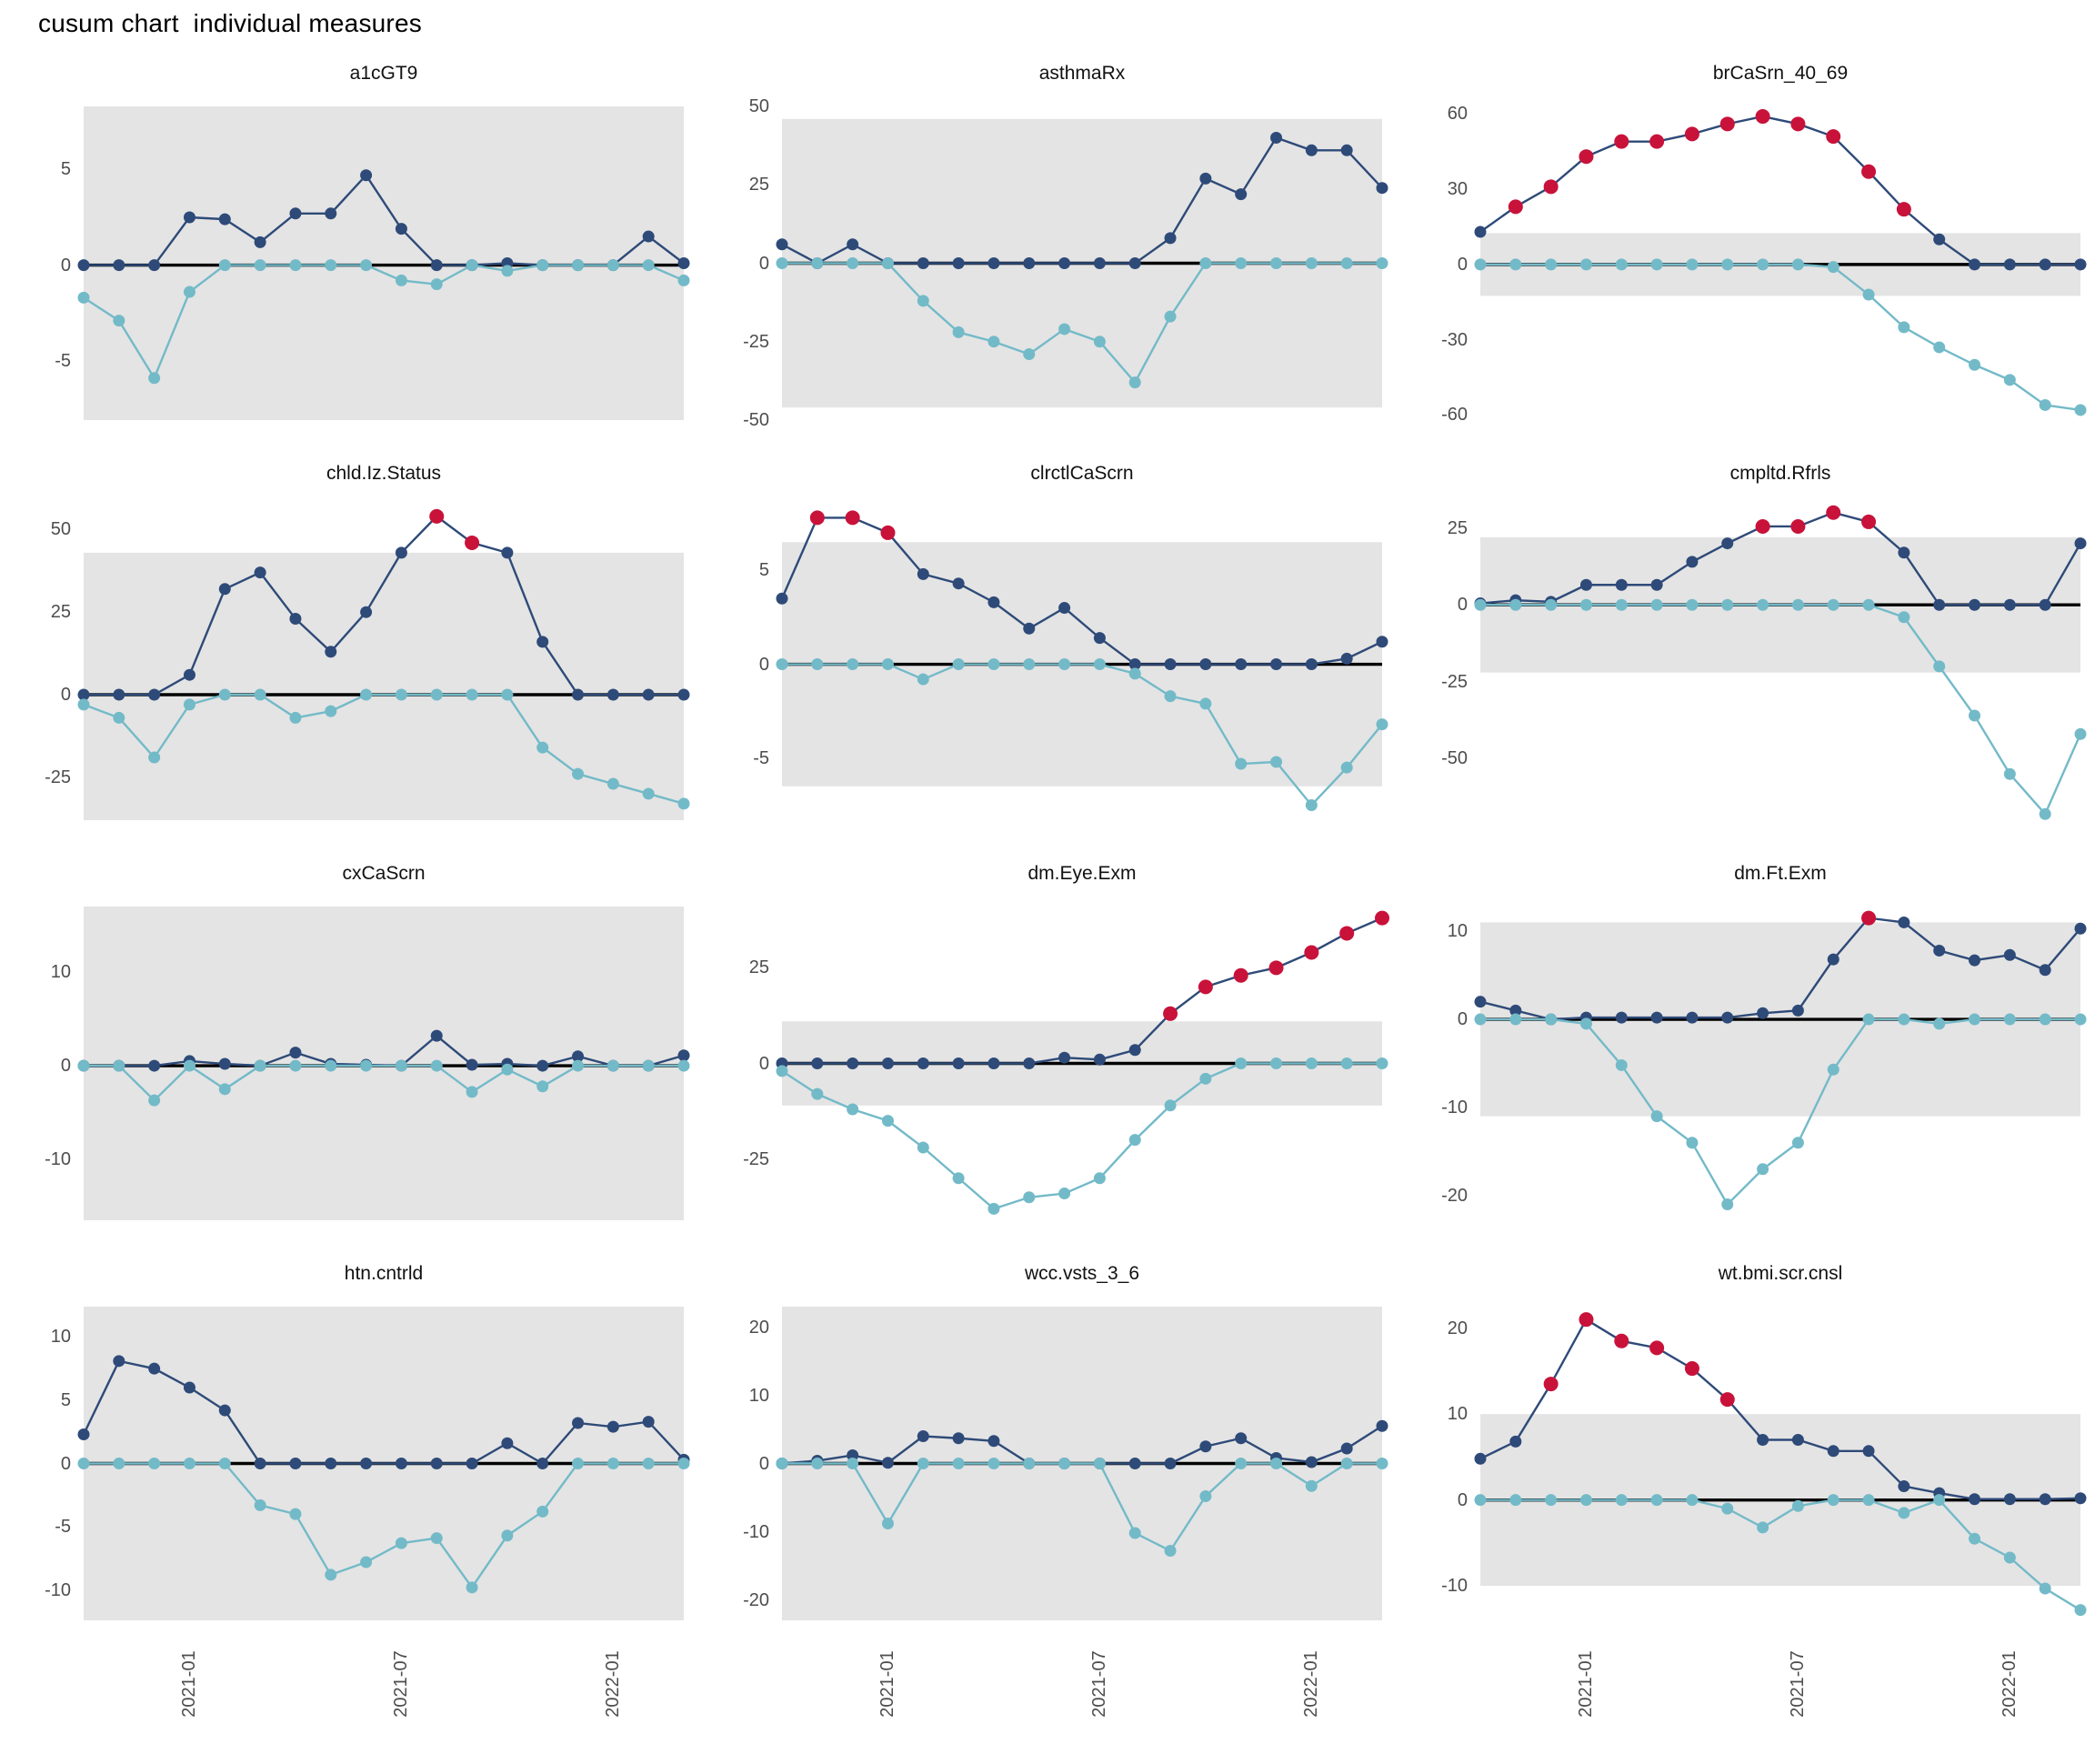 This screenshot has width=2095, height=1764. What do you see at coordinates (1780, 473) in the screenshot?
I see `facet-title: cmpltd.Rfrls` at bounding box center [1780, 473].